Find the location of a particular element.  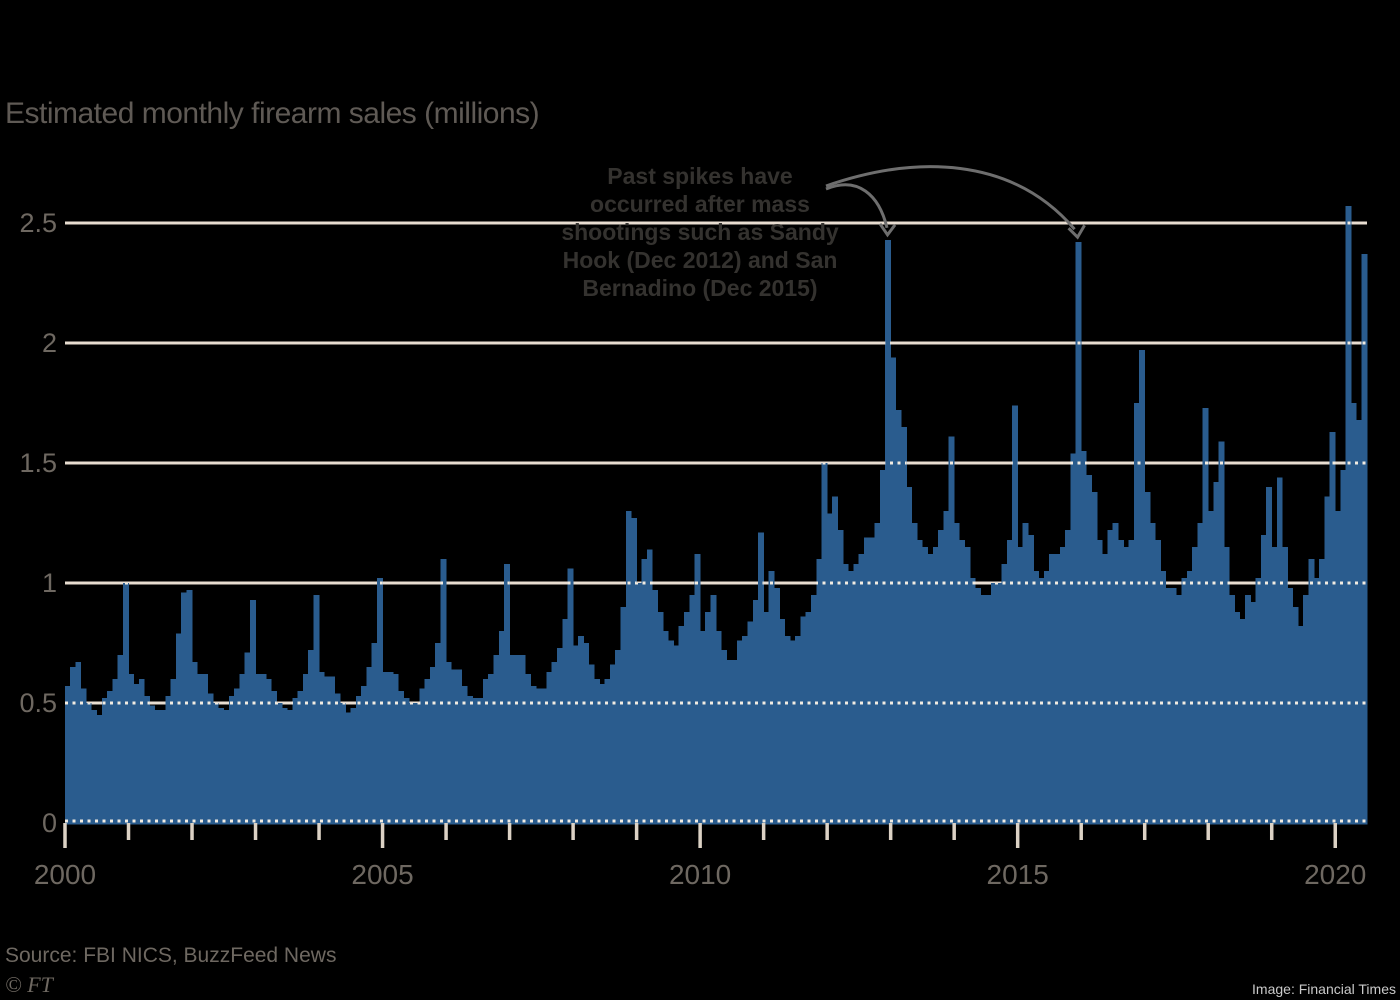

image-credit: Image: Financial Times is located at coordinates (1324, 989).